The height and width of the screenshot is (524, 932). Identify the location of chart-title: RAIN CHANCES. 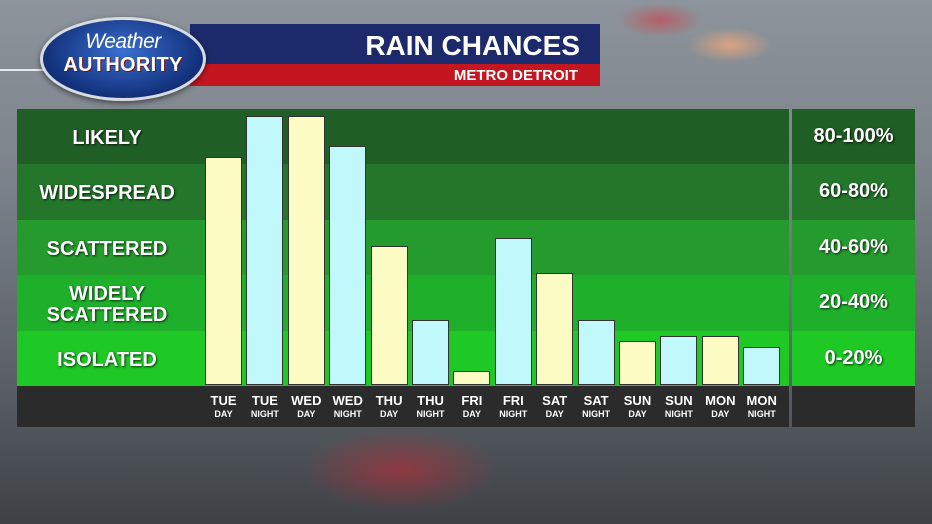
(472, 45).